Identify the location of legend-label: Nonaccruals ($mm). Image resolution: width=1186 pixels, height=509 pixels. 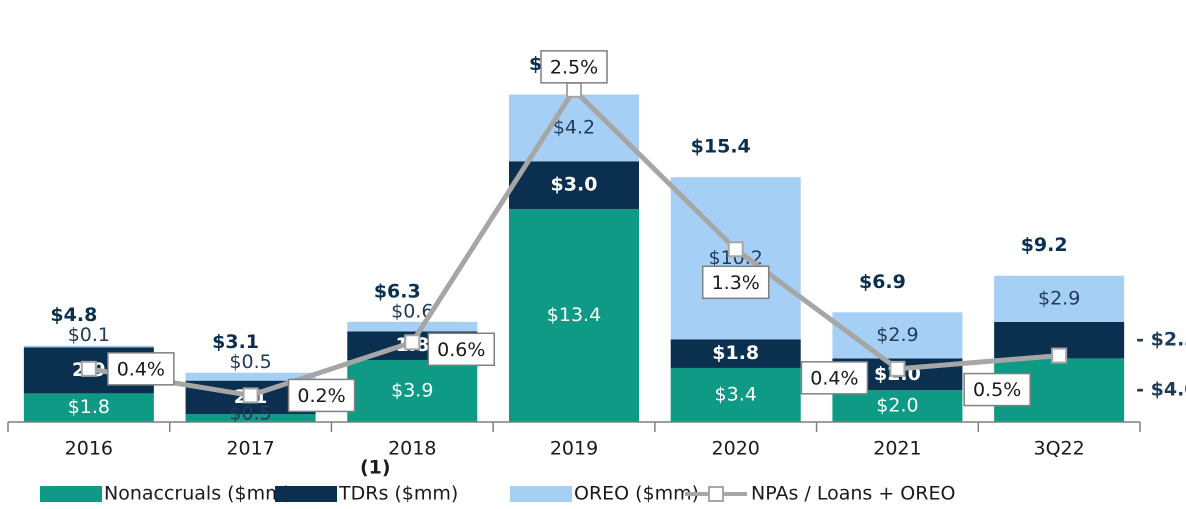
(197, 494).